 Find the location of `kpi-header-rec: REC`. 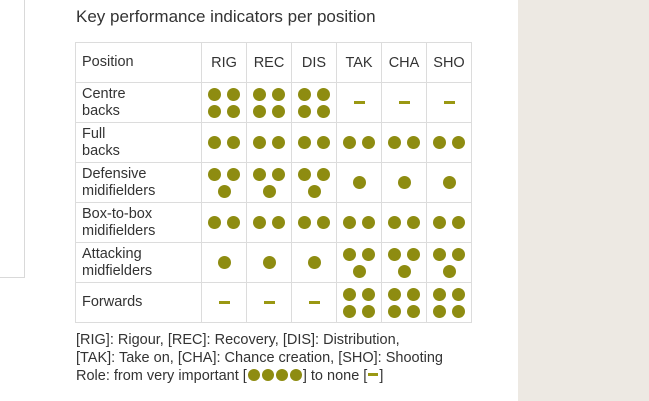

kpi-header-rec: REC is located at coordinates (269, 62).